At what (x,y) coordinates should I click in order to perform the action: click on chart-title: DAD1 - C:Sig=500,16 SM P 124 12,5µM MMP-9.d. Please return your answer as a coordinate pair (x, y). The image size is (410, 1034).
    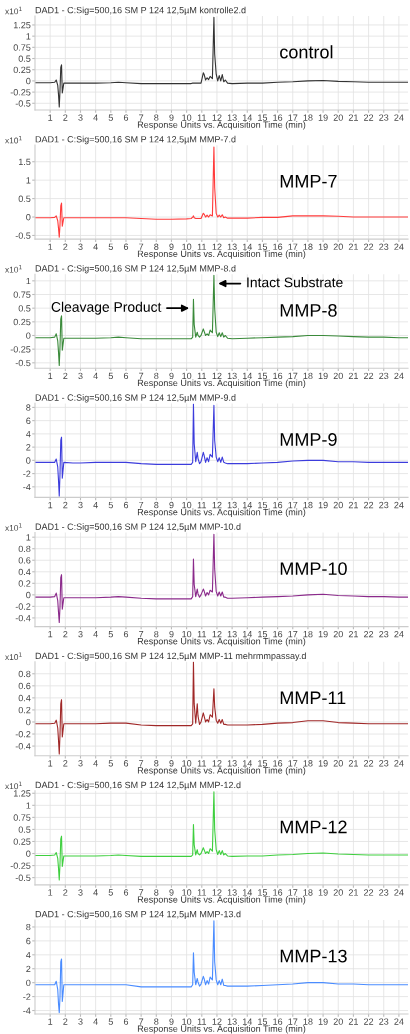
    Looking at the image, I should click on (135, 398).